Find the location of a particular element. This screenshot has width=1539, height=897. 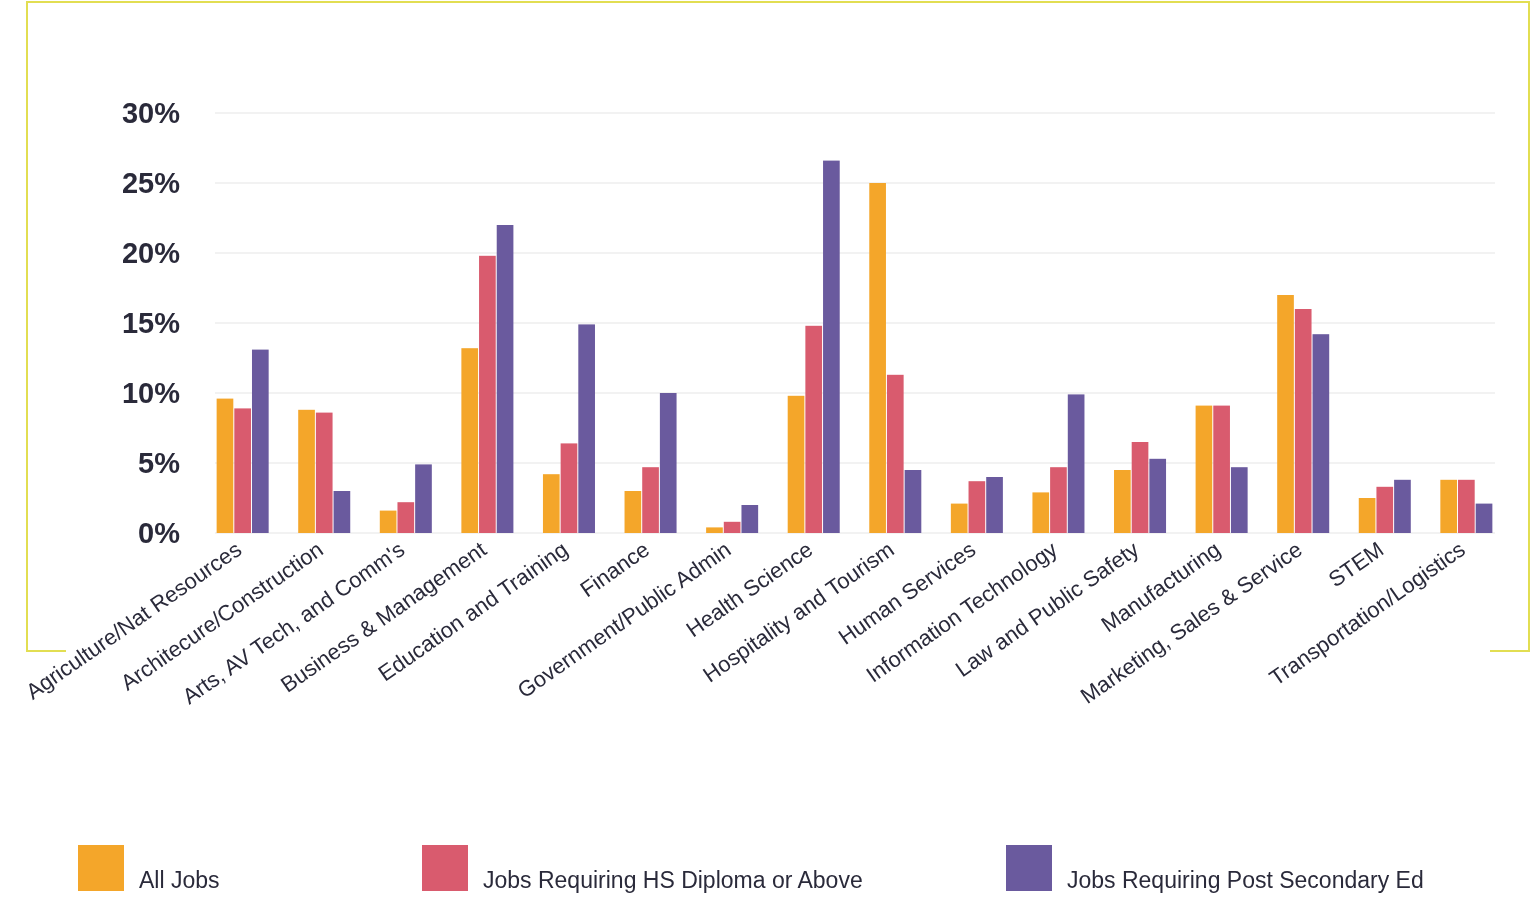

y-tick-label: 30% is located at coordinates (151, 113).